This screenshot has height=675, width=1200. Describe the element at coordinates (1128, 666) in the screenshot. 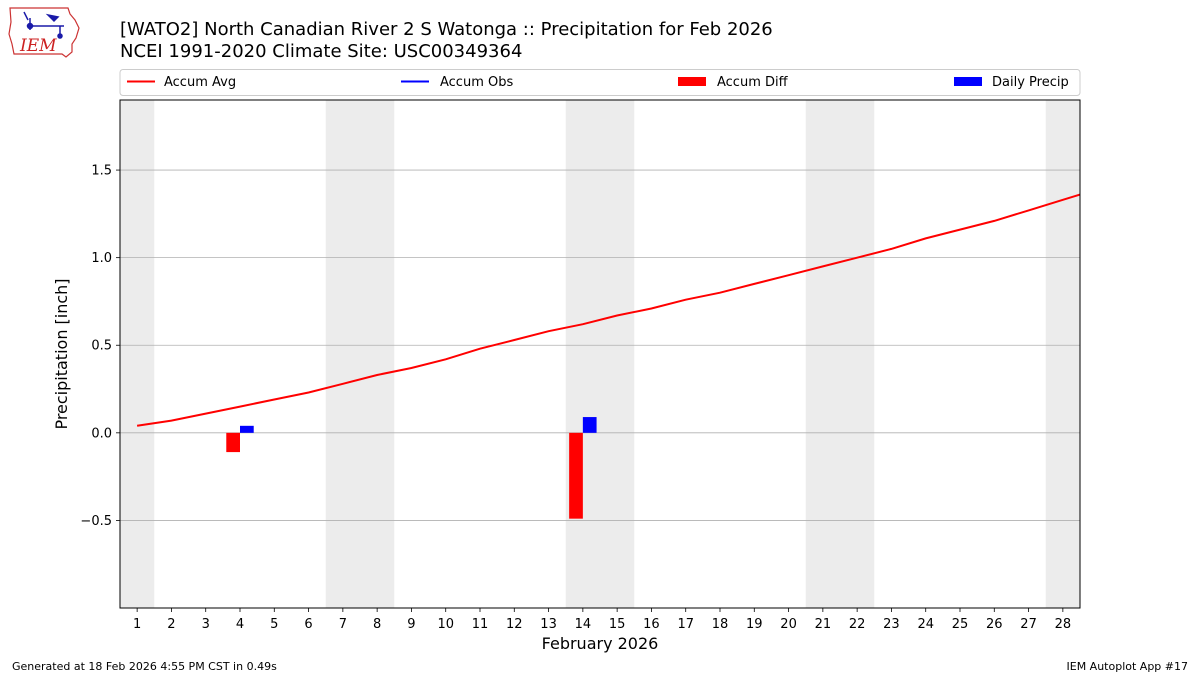

I see `footer-app: IEM Autoplot App #17` at that location.